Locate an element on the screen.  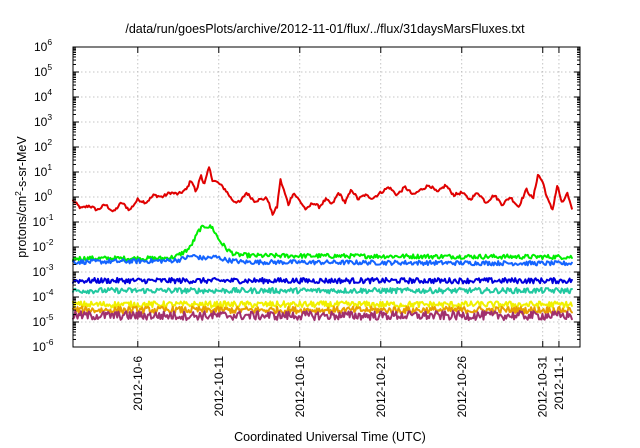
y-tick-label: 10⁻³ is located at coordinates (43, 270).